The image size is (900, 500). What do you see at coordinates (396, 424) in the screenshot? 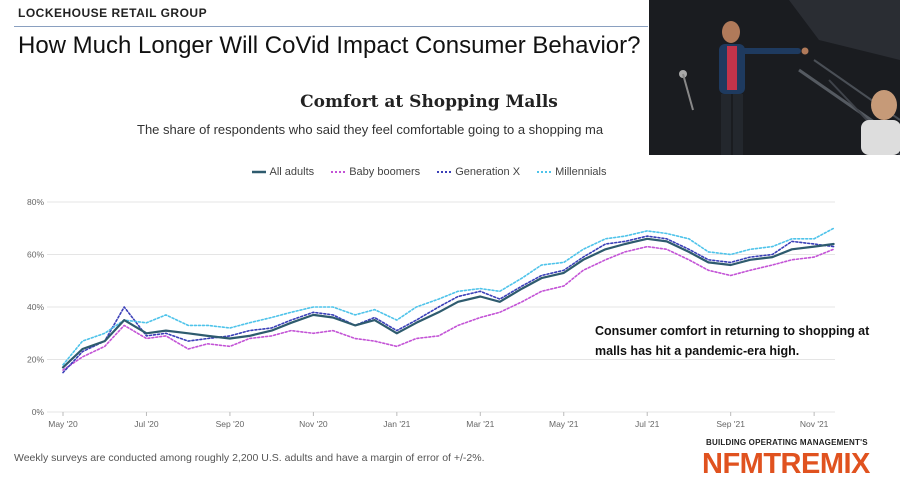
I see `x-tick-label: Jan '21` at bounding box center [396, 424].